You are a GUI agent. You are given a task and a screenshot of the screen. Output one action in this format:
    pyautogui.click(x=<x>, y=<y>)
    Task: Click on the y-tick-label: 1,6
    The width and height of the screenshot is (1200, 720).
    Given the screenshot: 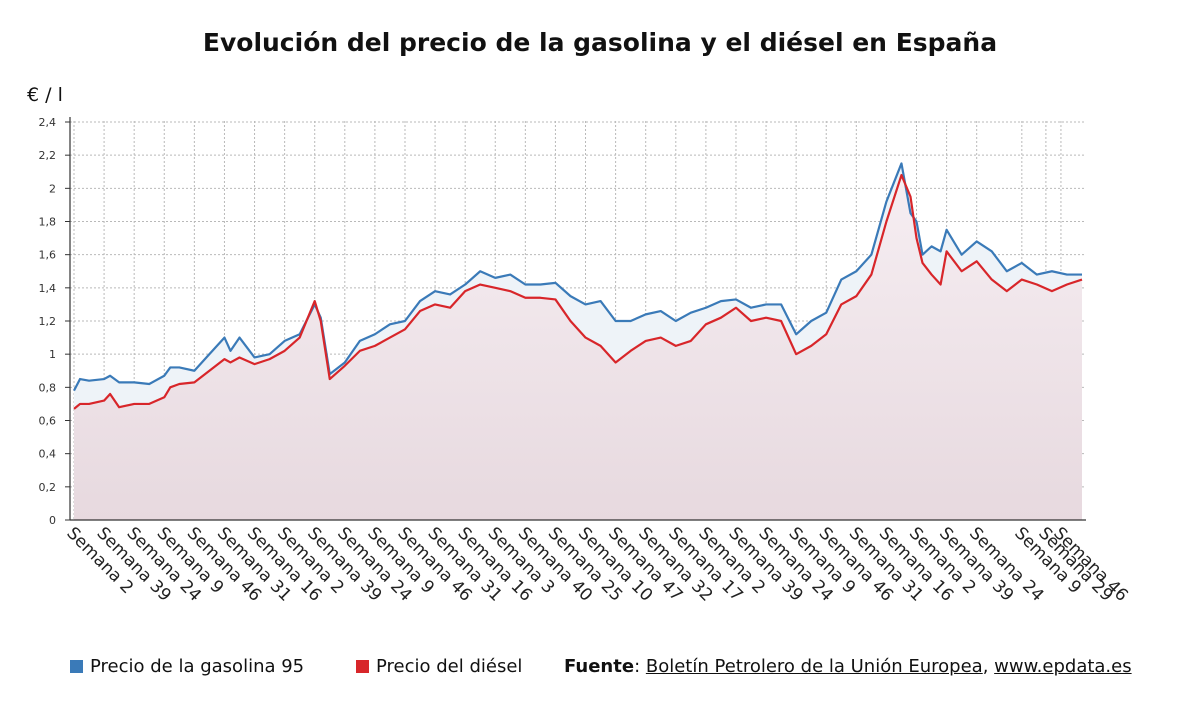 What is the action you would take?
    pyautogui.click(x=48, y=255)
    